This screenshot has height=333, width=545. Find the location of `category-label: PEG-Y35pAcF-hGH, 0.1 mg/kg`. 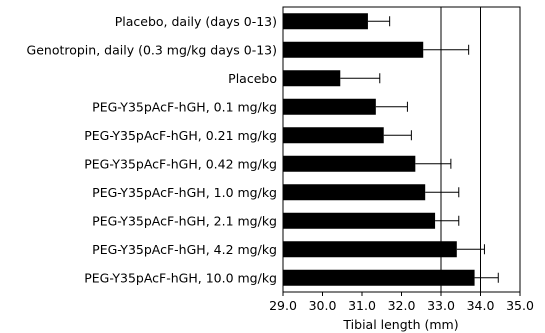

category-label: PEG-Y35pAcF-hGH, 0.1 mg/kg is located at coordinates (184, 106).